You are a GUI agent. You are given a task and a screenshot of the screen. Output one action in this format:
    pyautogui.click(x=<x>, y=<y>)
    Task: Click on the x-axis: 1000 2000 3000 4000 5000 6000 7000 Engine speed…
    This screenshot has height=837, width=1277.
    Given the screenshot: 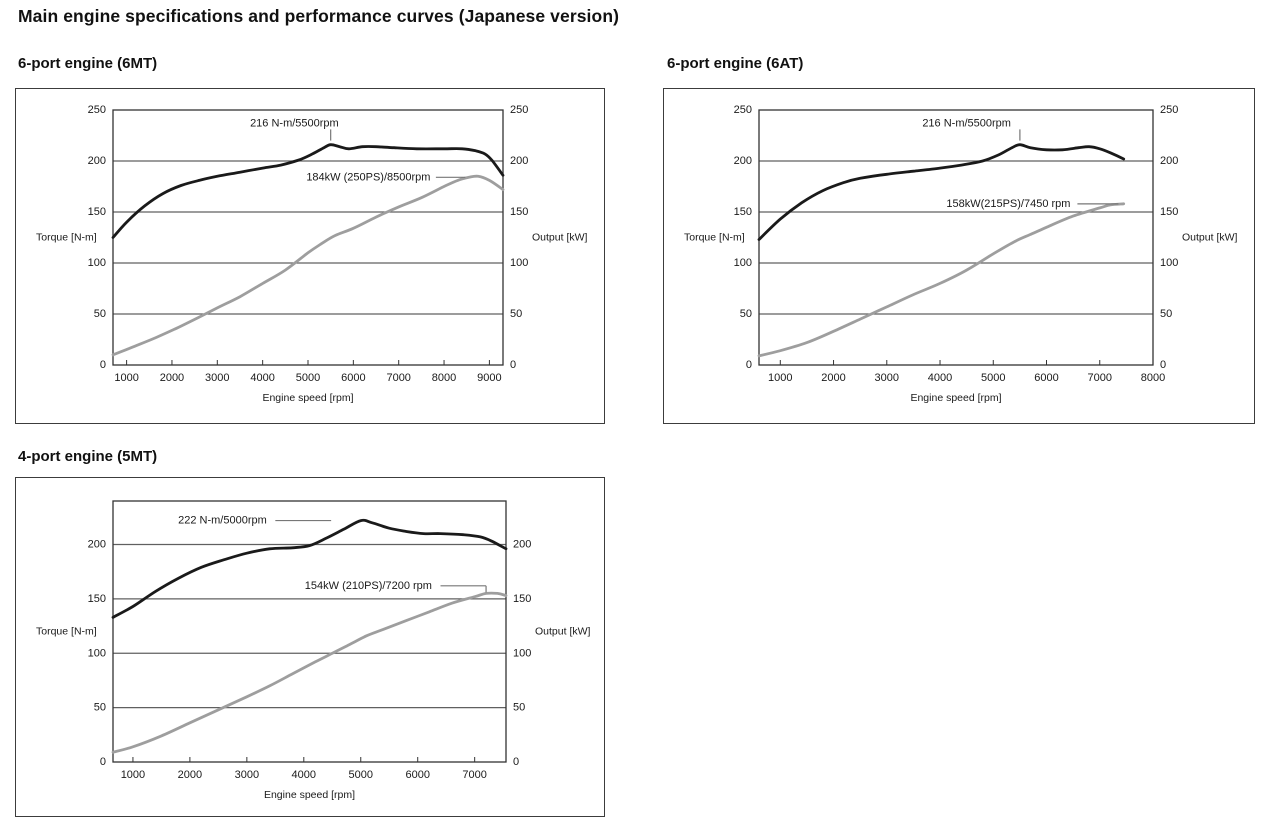 What is the action you would take?
    pyautogui.click(x=304, y=779)
    